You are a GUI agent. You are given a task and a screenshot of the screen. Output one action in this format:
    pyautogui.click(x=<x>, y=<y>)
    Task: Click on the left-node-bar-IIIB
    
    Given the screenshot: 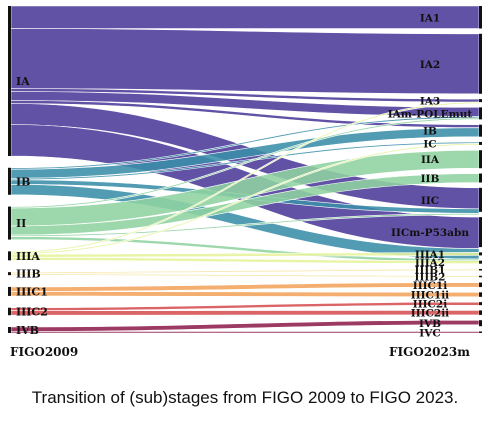 What is the action you would take?
    pyautogui.click(x=9, y=274)
    